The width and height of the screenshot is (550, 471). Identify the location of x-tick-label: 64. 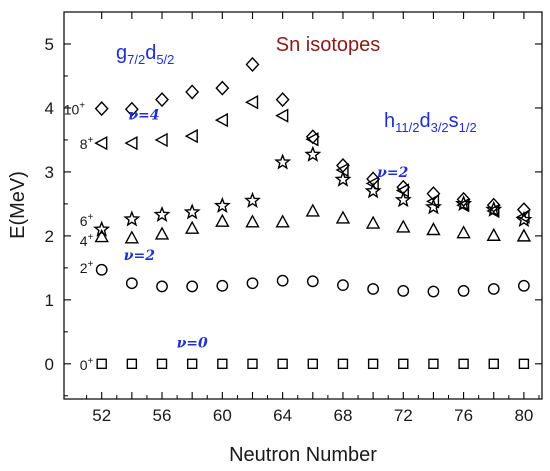
(282, 415).